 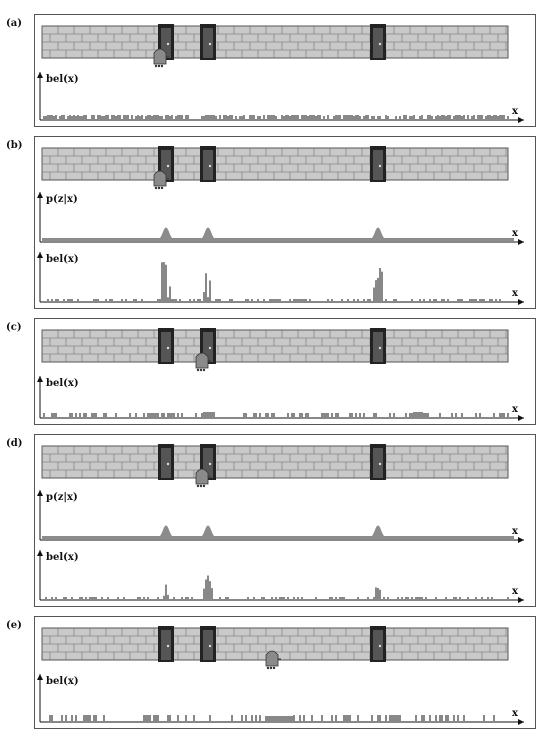 I want to click on panel-label: (d), so click(x=14, y=443).